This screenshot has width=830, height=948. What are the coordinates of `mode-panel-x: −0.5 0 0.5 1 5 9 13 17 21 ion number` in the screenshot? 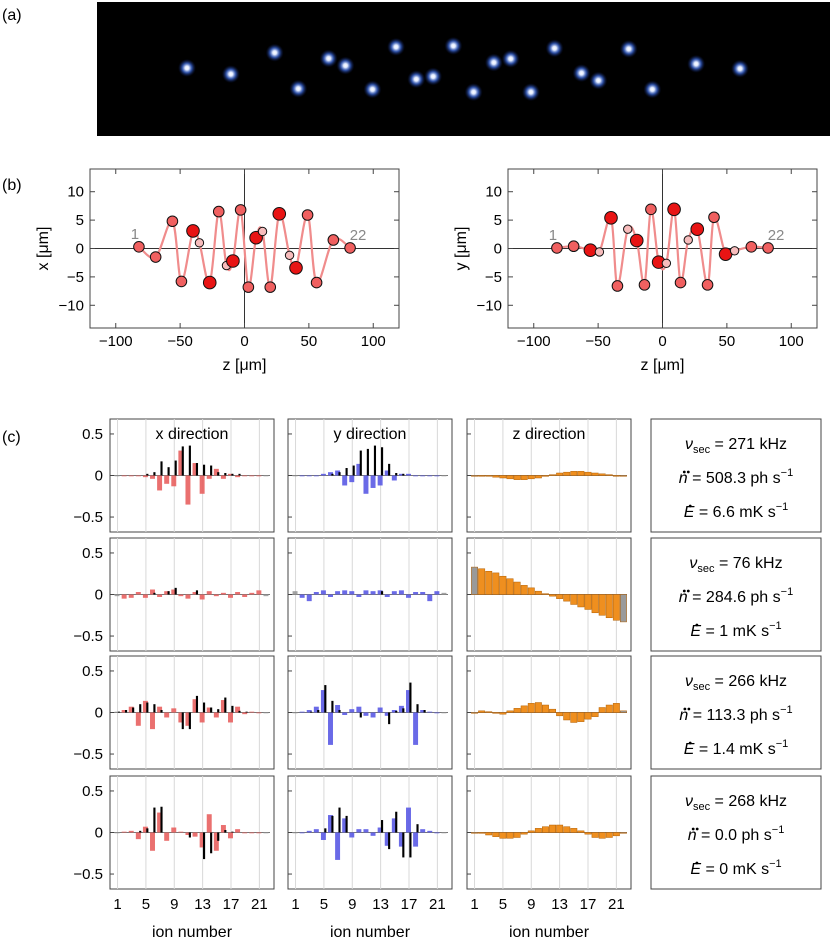 It's located at (174, 858).